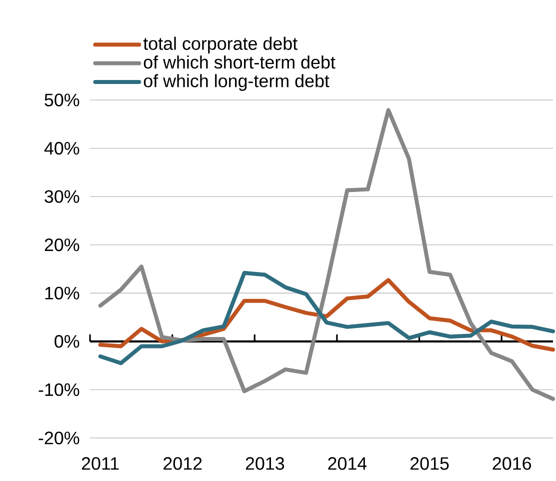 This screenshot has width=556, height=481. Describe the element at coordinates (240, 62) in the screenshot. I see `legend-label: of which short-term debt` at that location.